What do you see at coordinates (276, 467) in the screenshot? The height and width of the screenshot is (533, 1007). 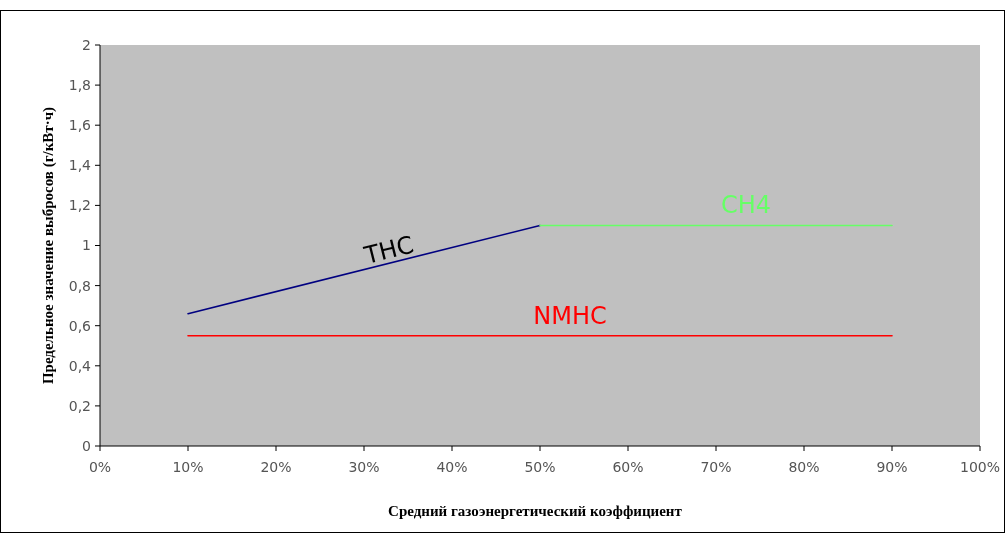 I see `x-tick-label: 20%` at bounding box center [276, 467].